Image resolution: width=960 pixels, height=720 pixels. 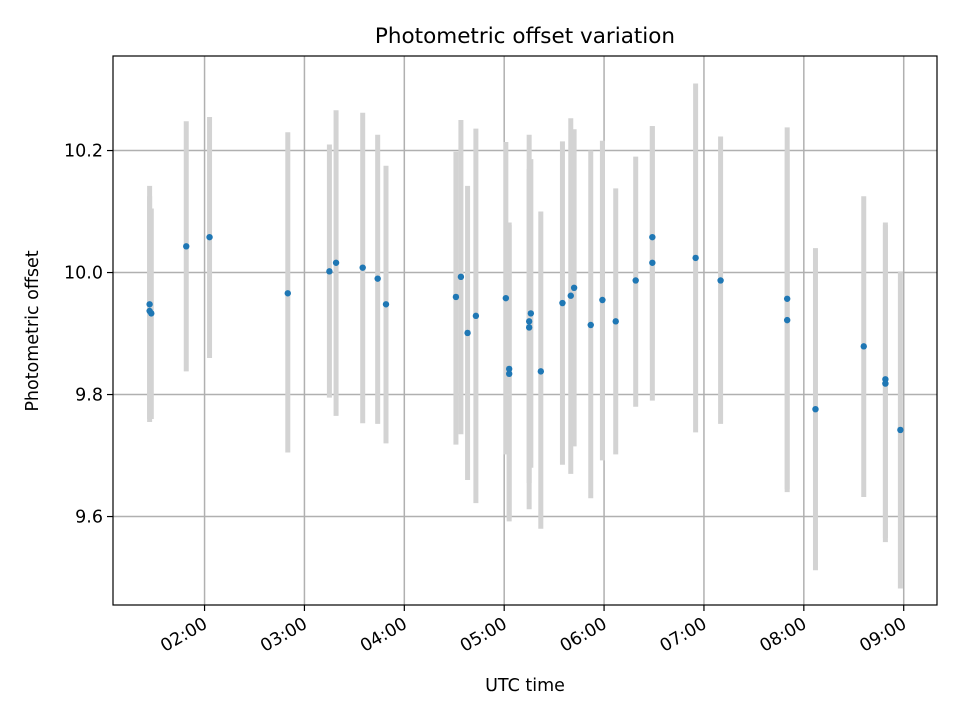 I want to click on x-tick-label: 06:00, so click(x=584, y=635).